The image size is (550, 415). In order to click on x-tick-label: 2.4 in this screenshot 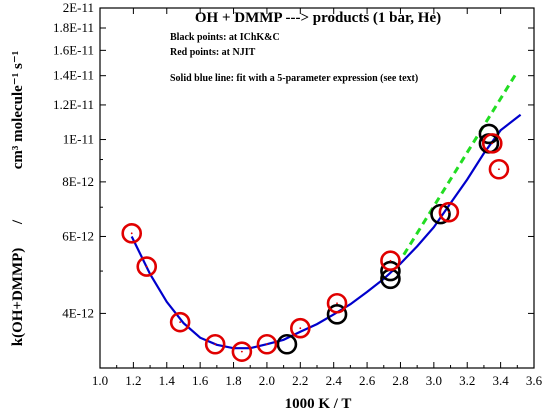, I will do `click(334, 380)`.